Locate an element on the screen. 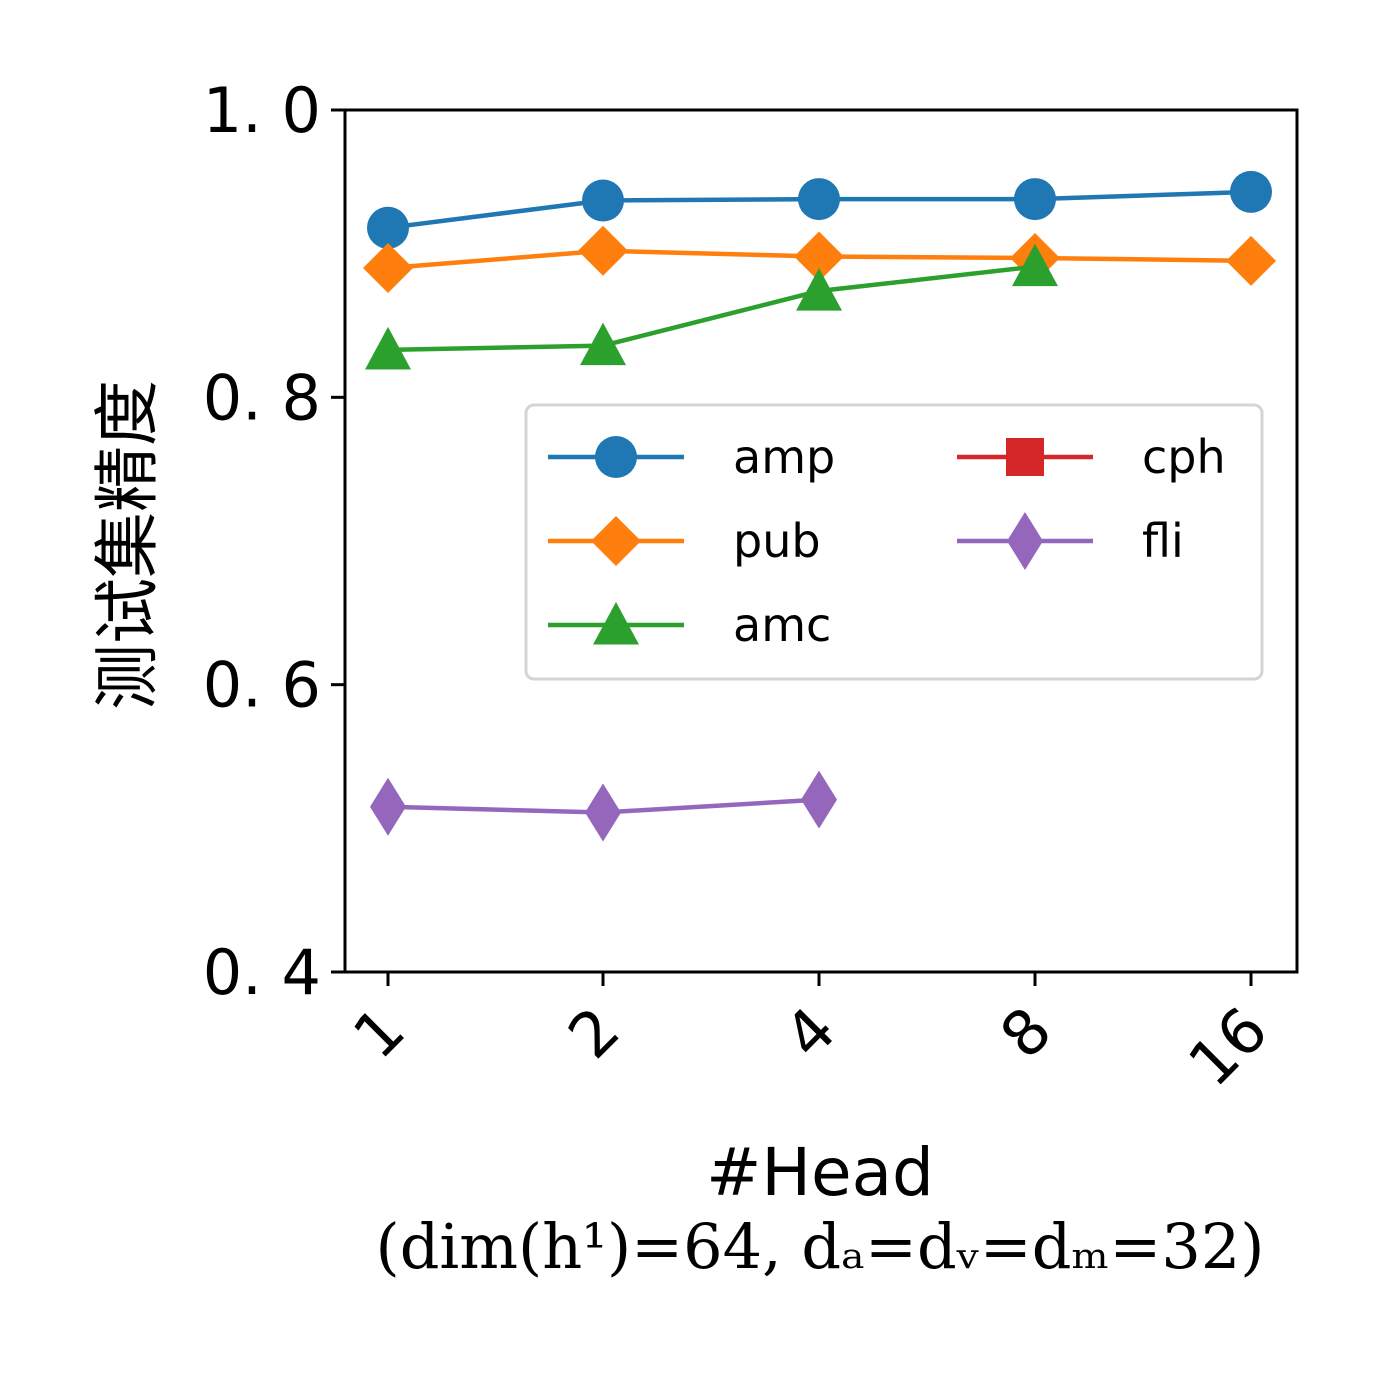 This screenshot has width=1400, height=1400. y-tick-label: 1. 0 is located at coordinates (262, 110).